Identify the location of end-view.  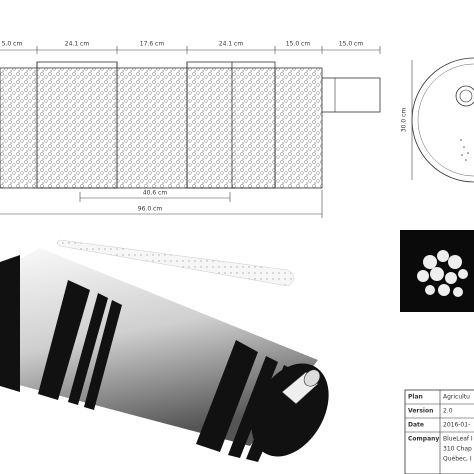
(442, 120).